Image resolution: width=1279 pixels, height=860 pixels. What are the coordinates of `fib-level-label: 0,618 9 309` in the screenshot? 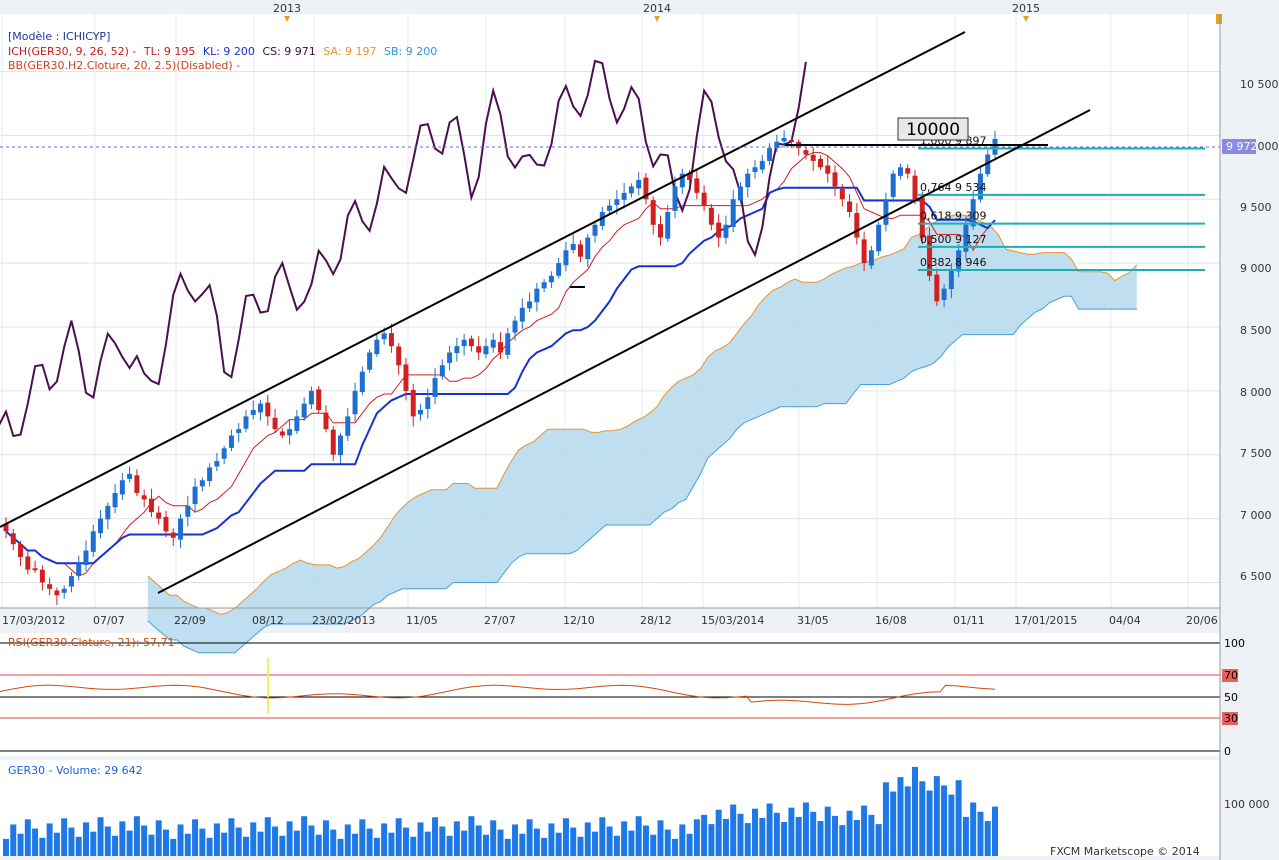 It's located at (953, 216).